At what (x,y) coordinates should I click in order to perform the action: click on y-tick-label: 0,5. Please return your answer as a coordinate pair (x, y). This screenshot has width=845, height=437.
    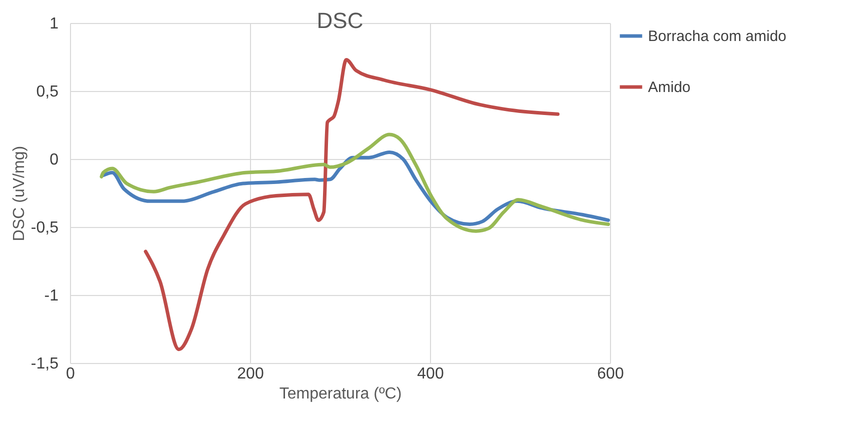
    Looking at the image, I should click on (47, 92).